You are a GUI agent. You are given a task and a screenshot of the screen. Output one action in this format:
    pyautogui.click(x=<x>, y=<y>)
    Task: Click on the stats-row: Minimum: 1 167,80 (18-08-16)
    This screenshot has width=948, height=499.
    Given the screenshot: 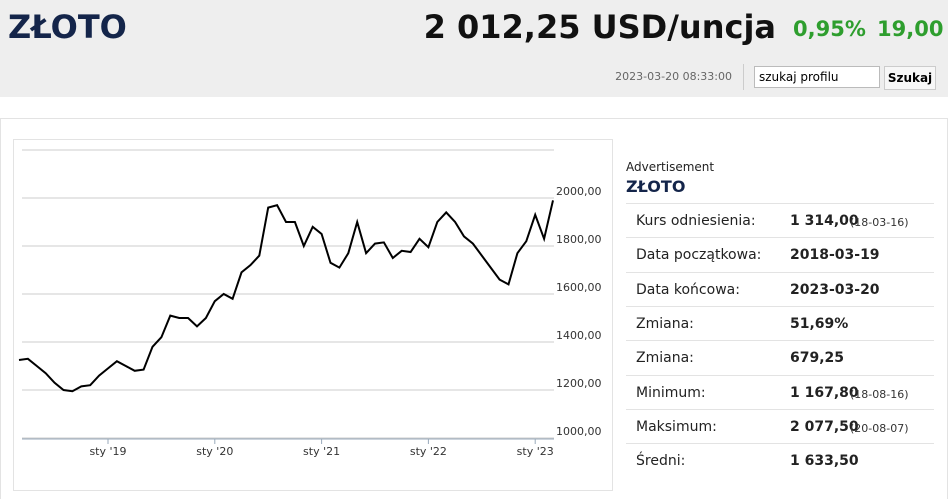 What is the action you would take?
    pyautogui.click(x=780, y=392)
    